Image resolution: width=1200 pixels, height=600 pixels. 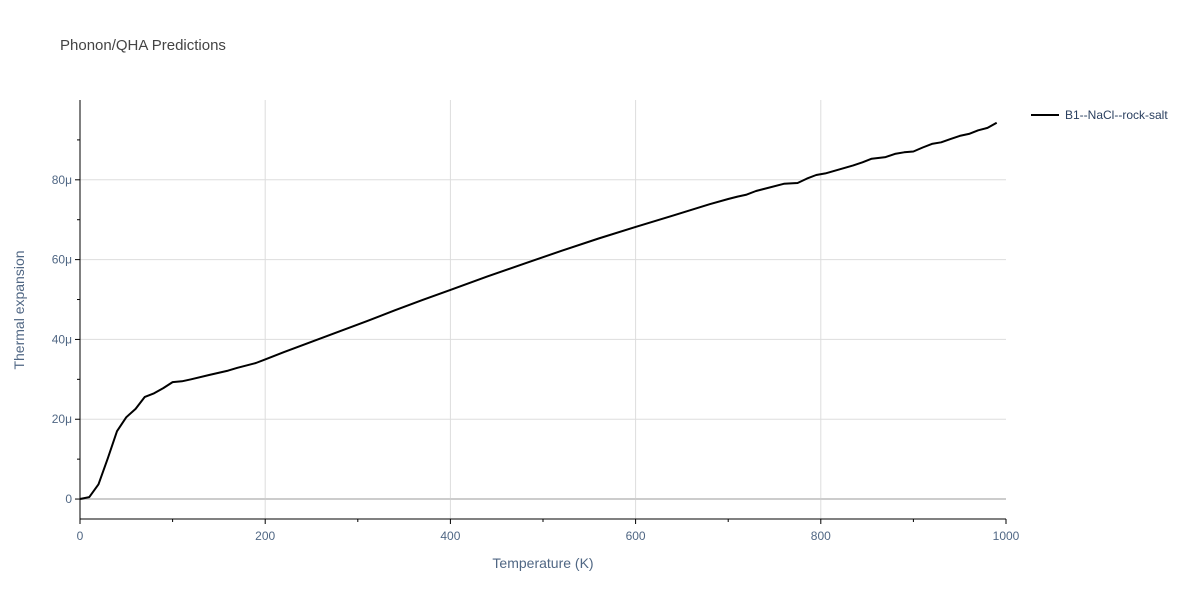 What do you see at coordinates (62, 419) in the screenshot?
I see `y-tick-label: 20μ` at bounding box center [62, 419].